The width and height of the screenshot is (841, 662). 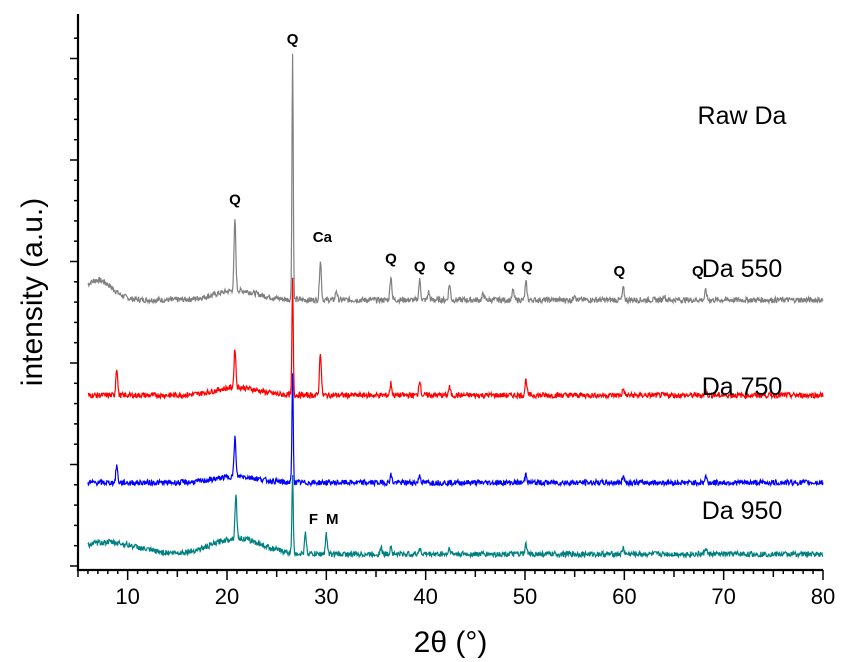 What do you see at coordinates (32, 292) in the screenshot?
I see `y-axis-title: intensity (a.u.)` at bounding box center [32, 292].